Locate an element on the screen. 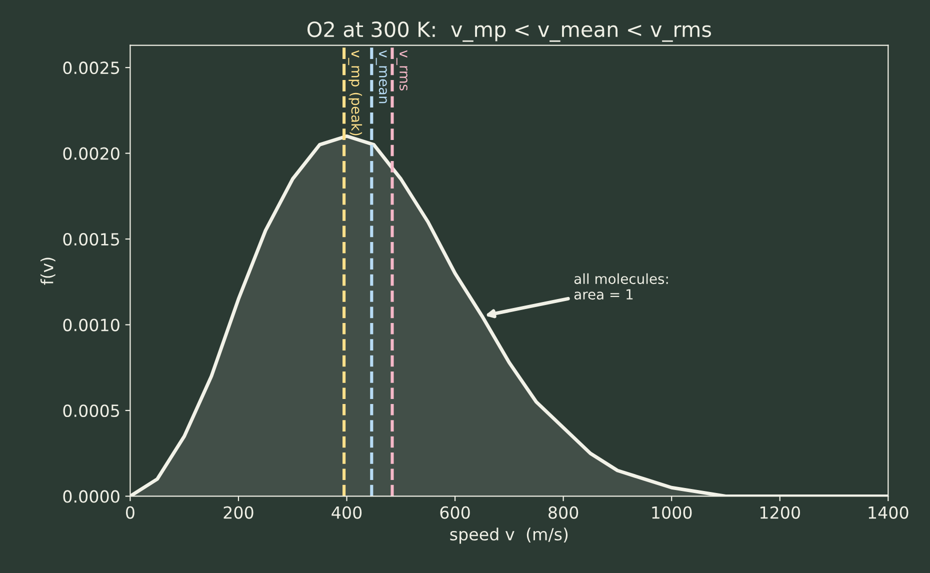 The image size is (930, 573). y-axis-title: f(v) is located at coordinates (48, 271).